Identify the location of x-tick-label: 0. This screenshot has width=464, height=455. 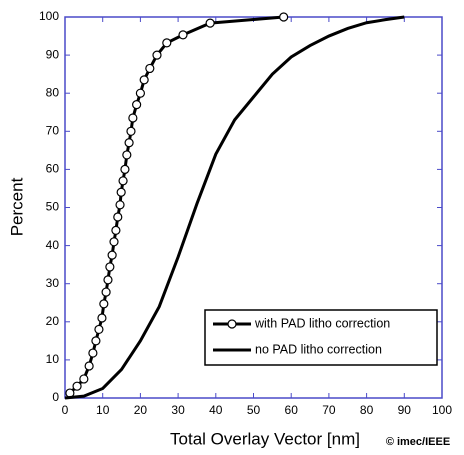
(65, 410).